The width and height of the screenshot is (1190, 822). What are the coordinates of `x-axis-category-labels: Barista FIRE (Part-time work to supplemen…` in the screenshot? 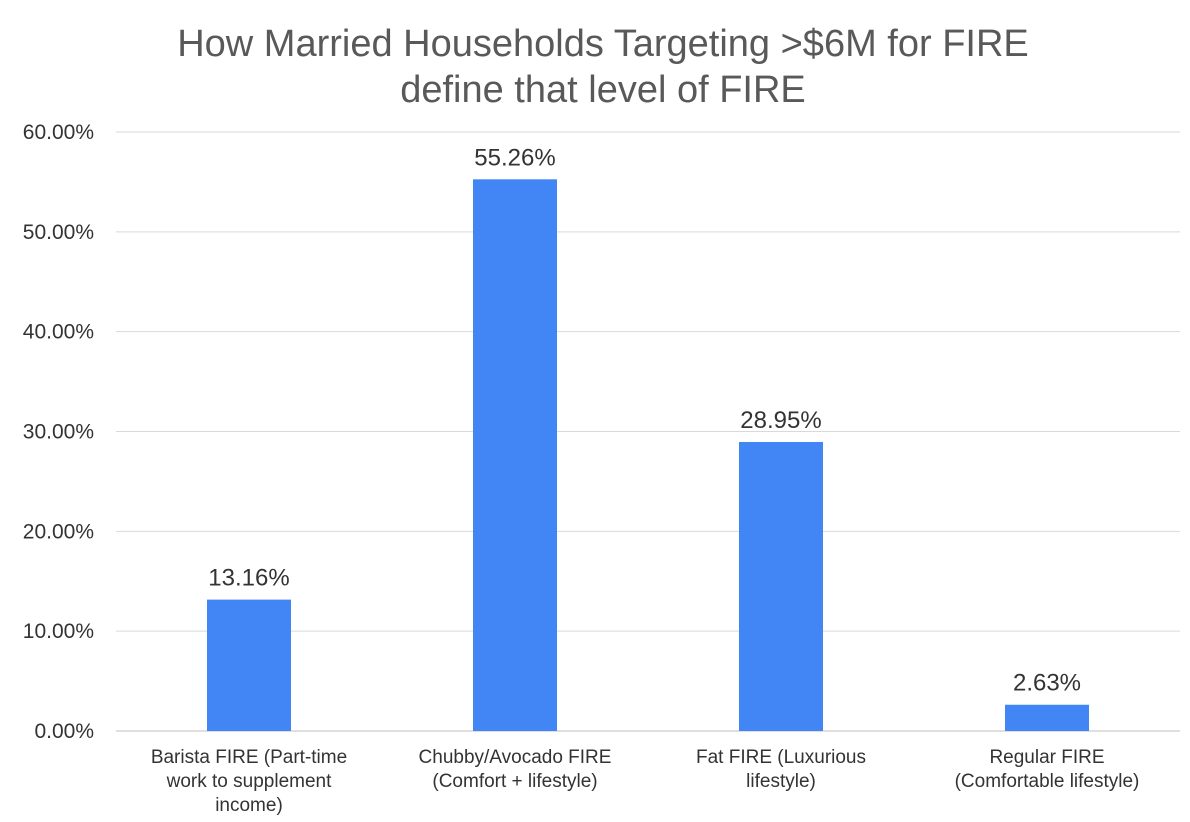 It's located at (645, 781).